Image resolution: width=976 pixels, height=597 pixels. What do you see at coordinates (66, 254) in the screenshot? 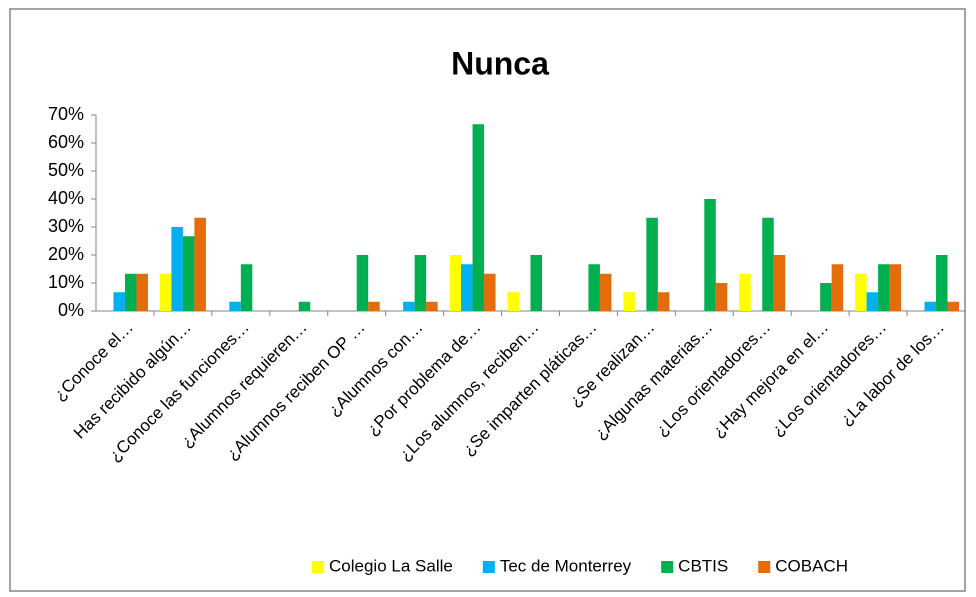
I see `y-tick-label: 20%` at bounding box center [66, 254].